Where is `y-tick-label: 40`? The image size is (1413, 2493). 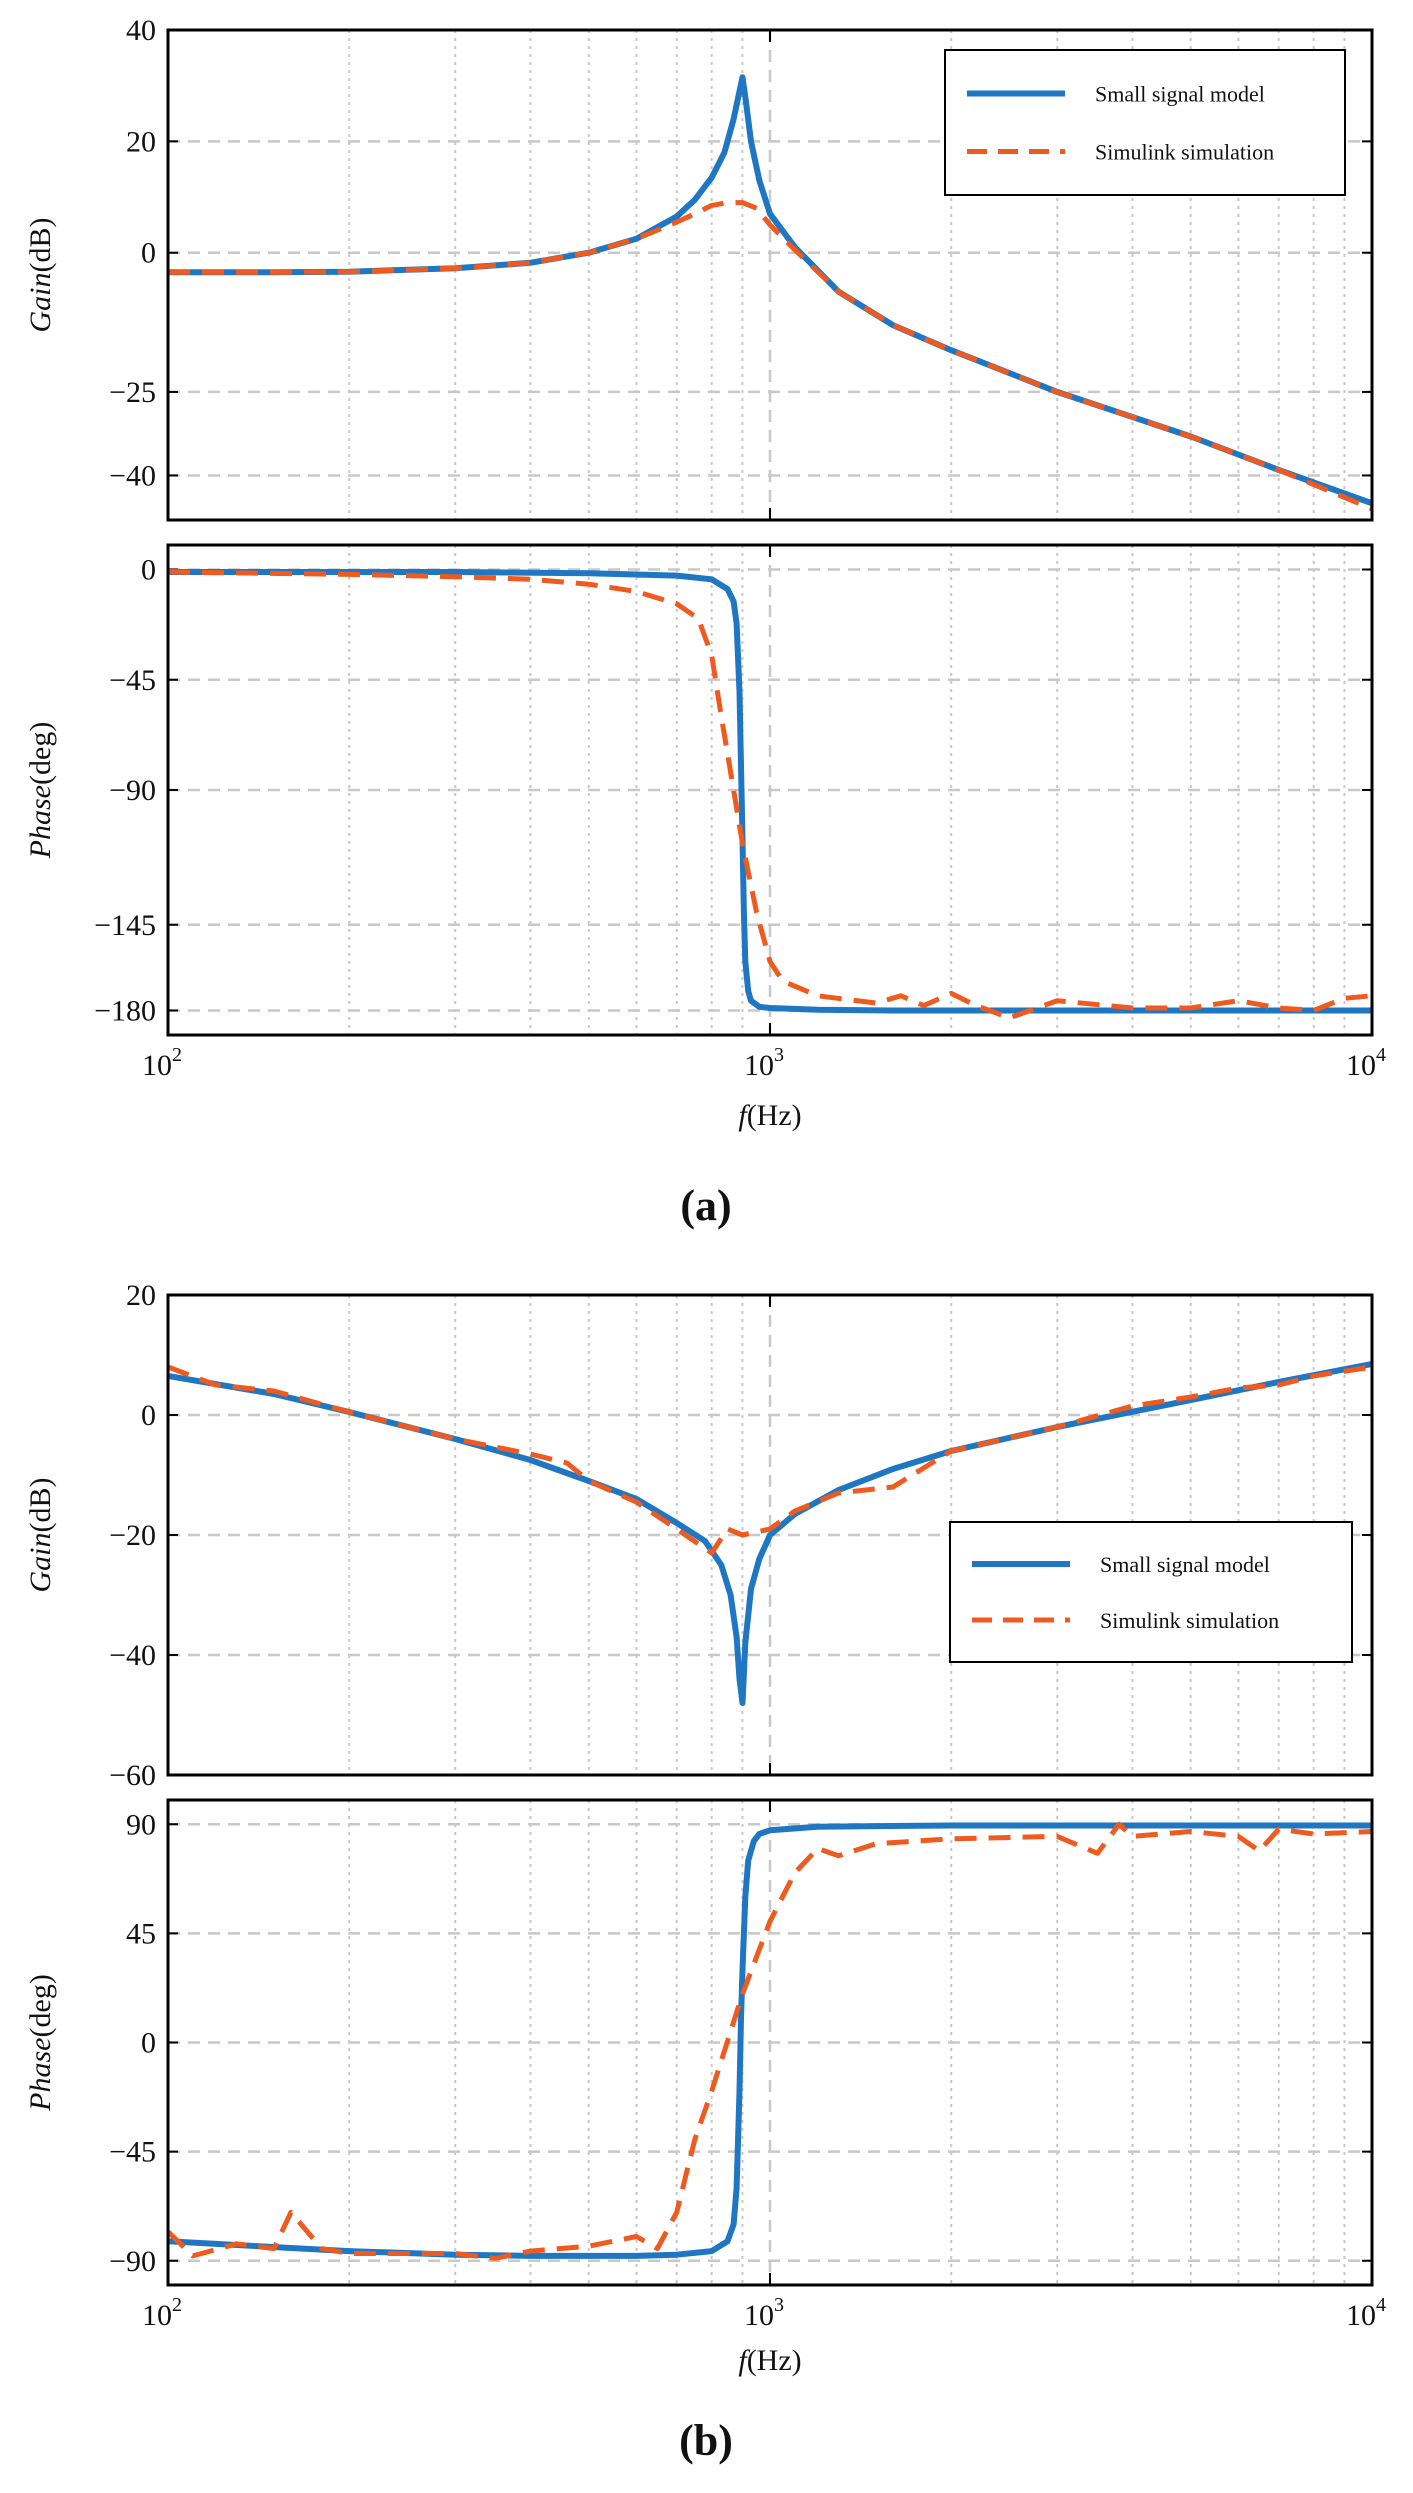
y-tick-label: 40 is located at coordinates (141, 30).